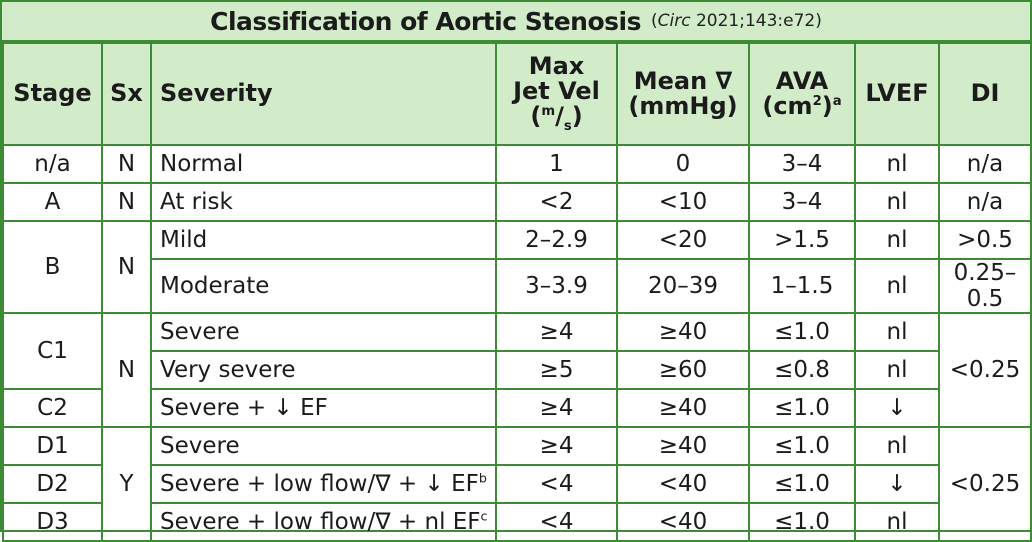 This screenshot has height=542, width=1032. I want to click on table-row-b-moderate: Moderate 3–3.9 20–39 1–1.5 nl 0.25–0.5, so click(517, 286).